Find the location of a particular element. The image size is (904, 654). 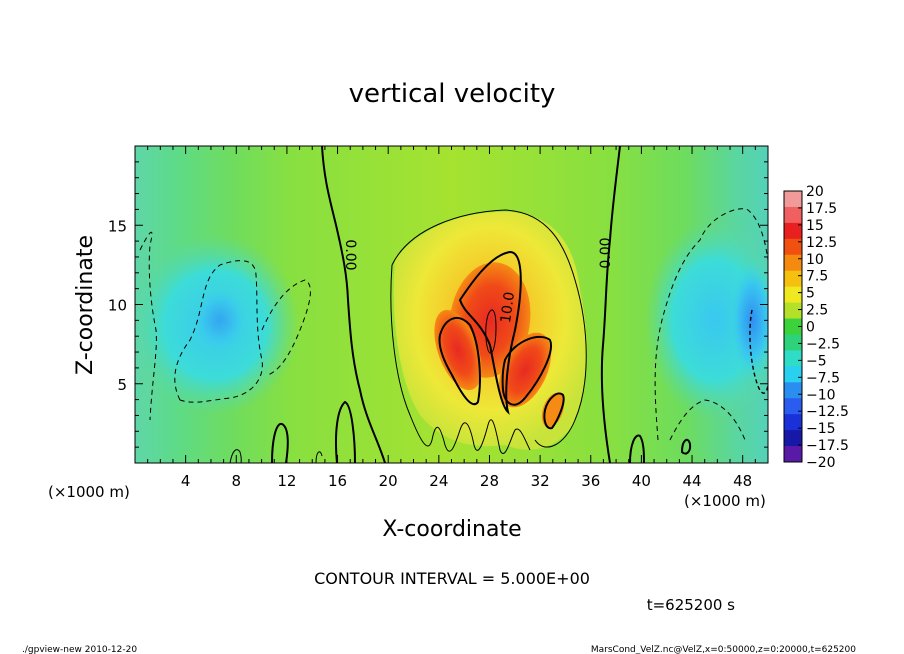

contour-ten-left is located at coordinates (459, 360).